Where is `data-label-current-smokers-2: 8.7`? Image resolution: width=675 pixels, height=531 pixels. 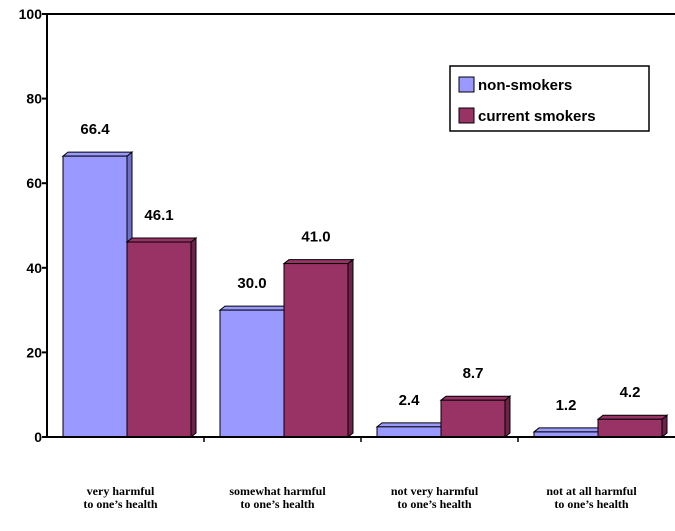
data-label-current-smokers-2: 8.7 is located at coordinates (473, 373).